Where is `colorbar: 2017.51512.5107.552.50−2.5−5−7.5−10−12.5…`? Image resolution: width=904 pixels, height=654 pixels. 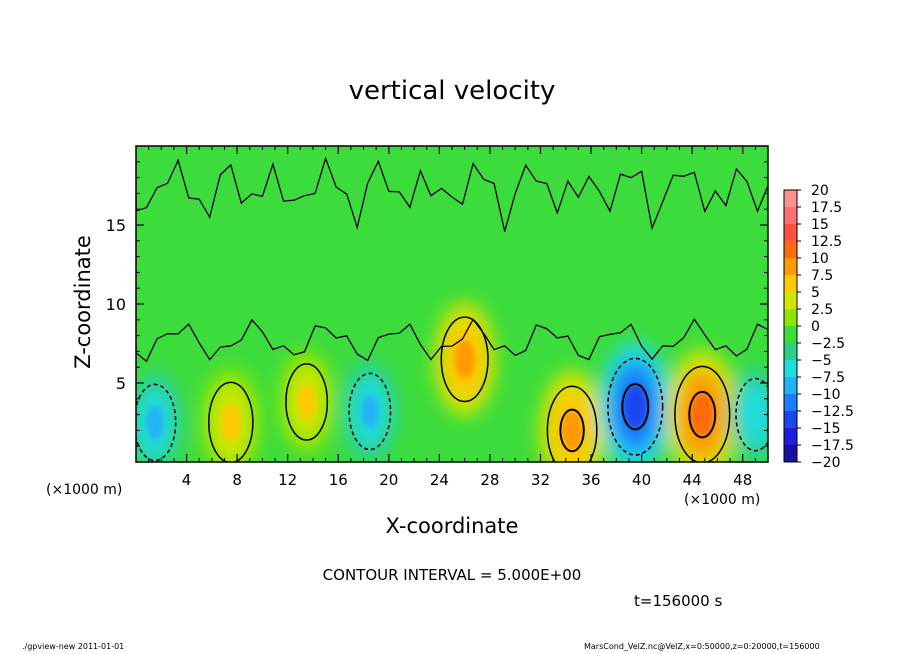
colorbar: 2017.51512.5107.552.50−2.5−5−7.5−10−12.5… is located at coordinates (818, 327).